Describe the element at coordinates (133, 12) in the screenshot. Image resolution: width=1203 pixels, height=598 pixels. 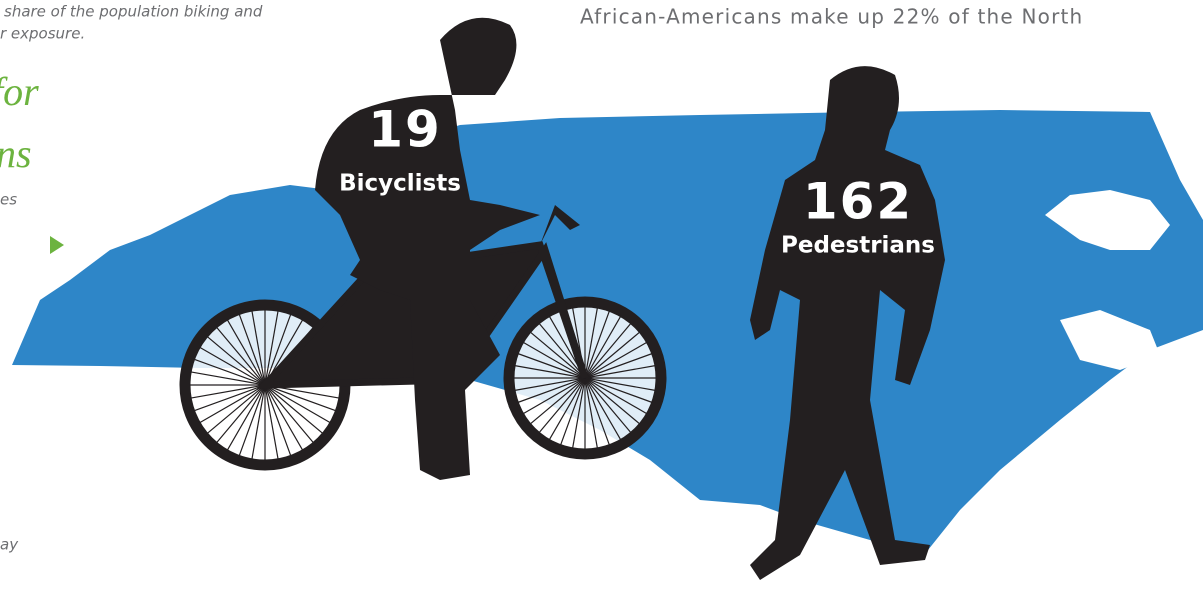
I see `caption-line: share of the population biking and` at that location.